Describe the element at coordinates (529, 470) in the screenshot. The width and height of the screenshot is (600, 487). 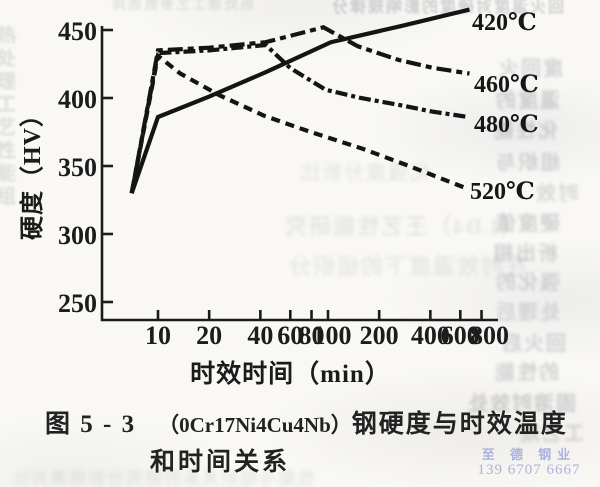
I see `watermark-phone: 139 6707 6667` at that location.